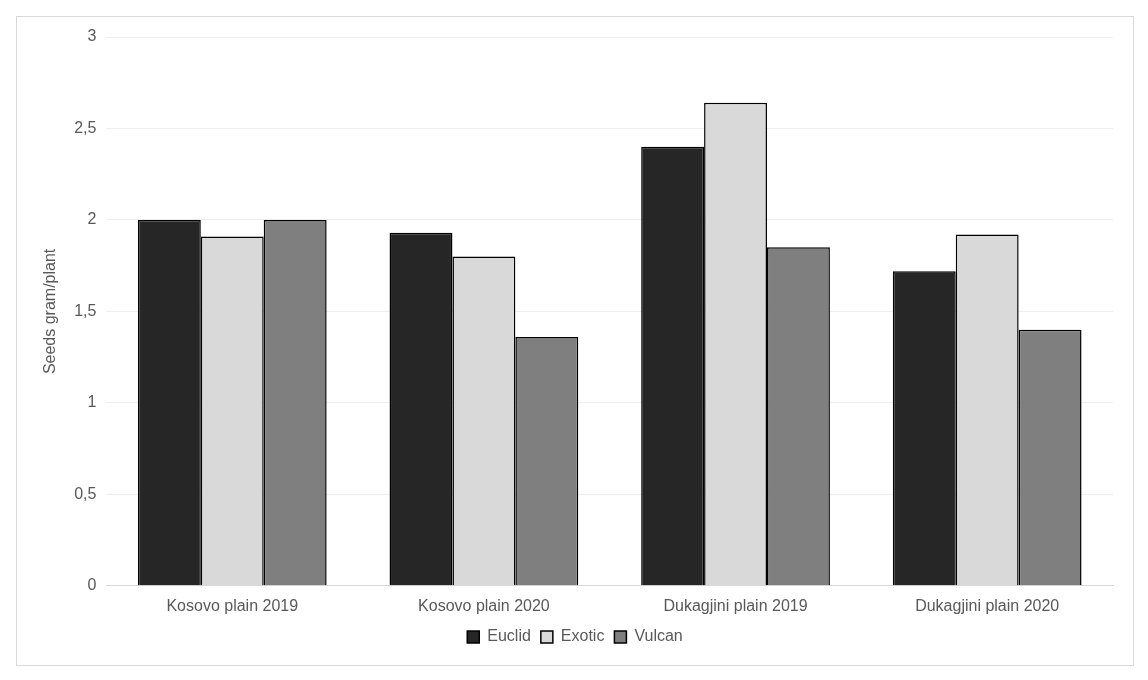  What do you see at coordinates (484, 605) in the screenshot?
I see `x-tick-label: Kosovo plain 2020` at bounding box center [484, 605].